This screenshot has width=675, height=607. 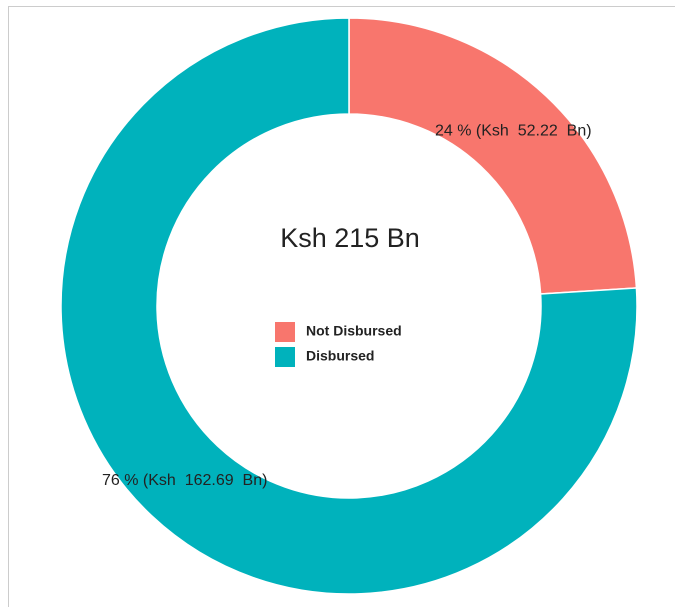 What do you see at coordinates (513, 130) in the screenshot?
I see `slice-label: 24 % (Ksh 52.22 Bn)` at bounding box center [513, 130].